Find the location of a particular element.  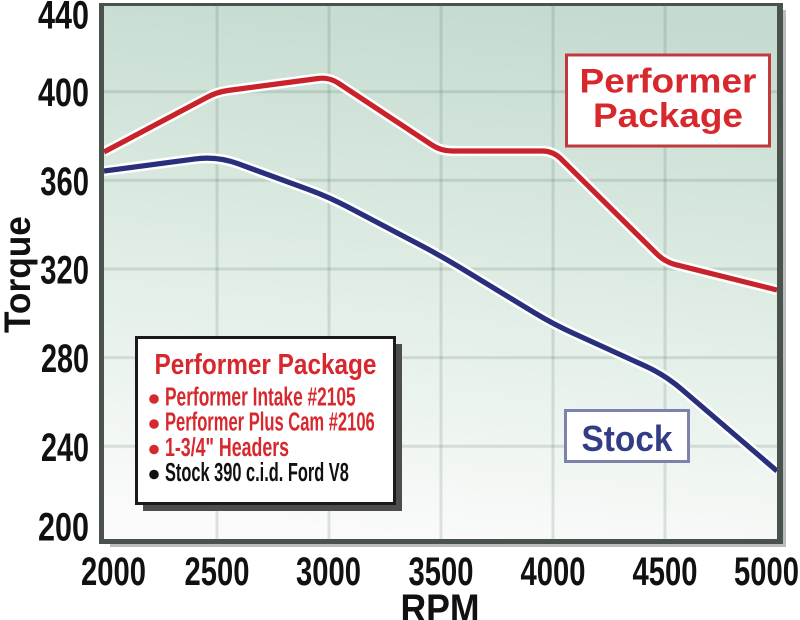

svg-text: Performer Plus Cam #2106 is located at coordinates (270, 422).